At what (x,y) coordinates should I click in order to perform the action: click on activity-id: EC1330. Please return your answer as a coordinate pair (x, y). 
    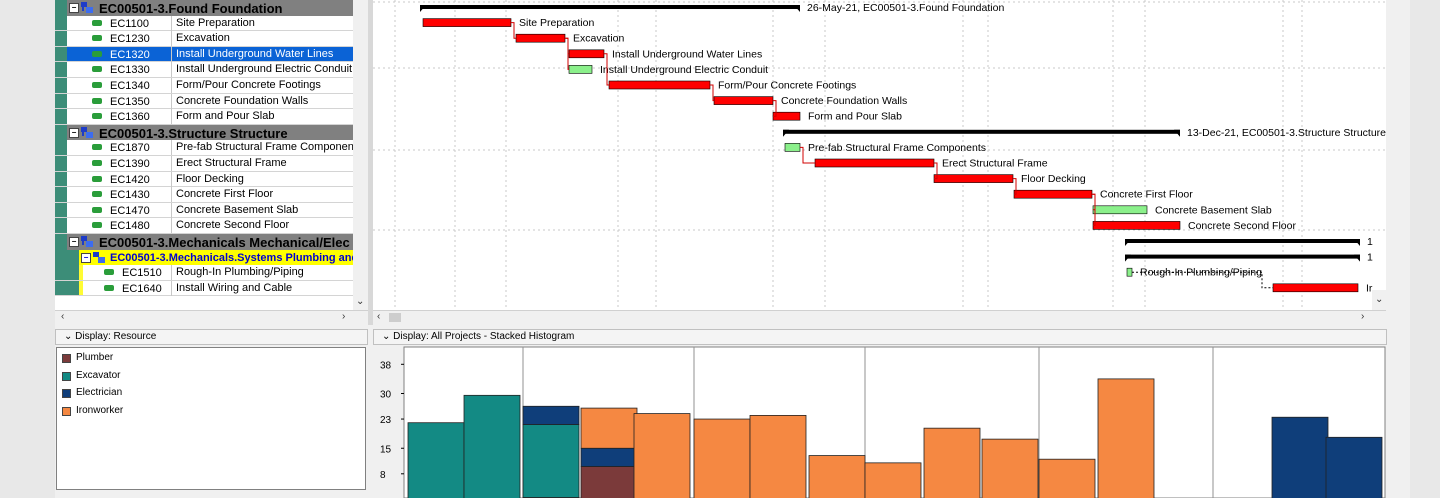
    Looking at the image, I should click on (130, 70).